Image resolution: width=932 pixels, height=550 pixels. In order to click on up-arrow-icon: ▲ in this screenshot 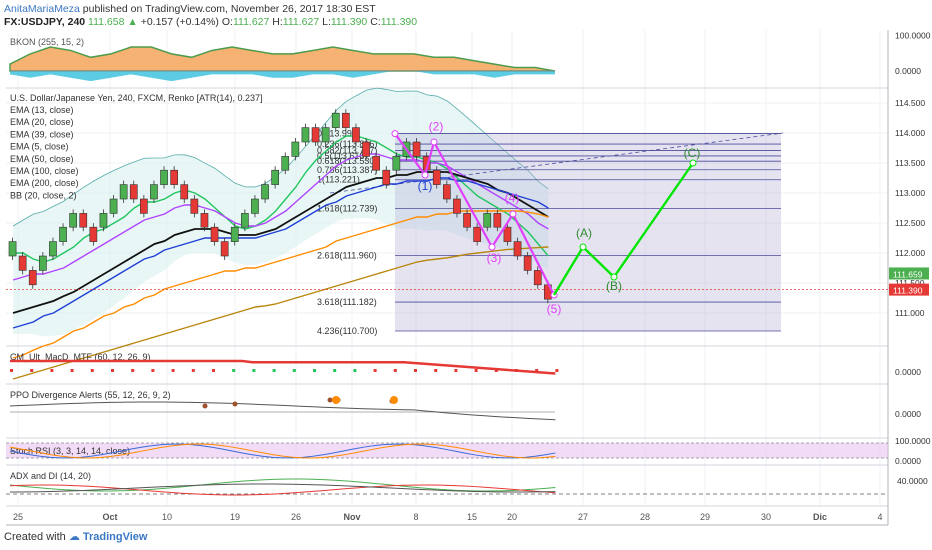, I will do `click(132, 22)`.